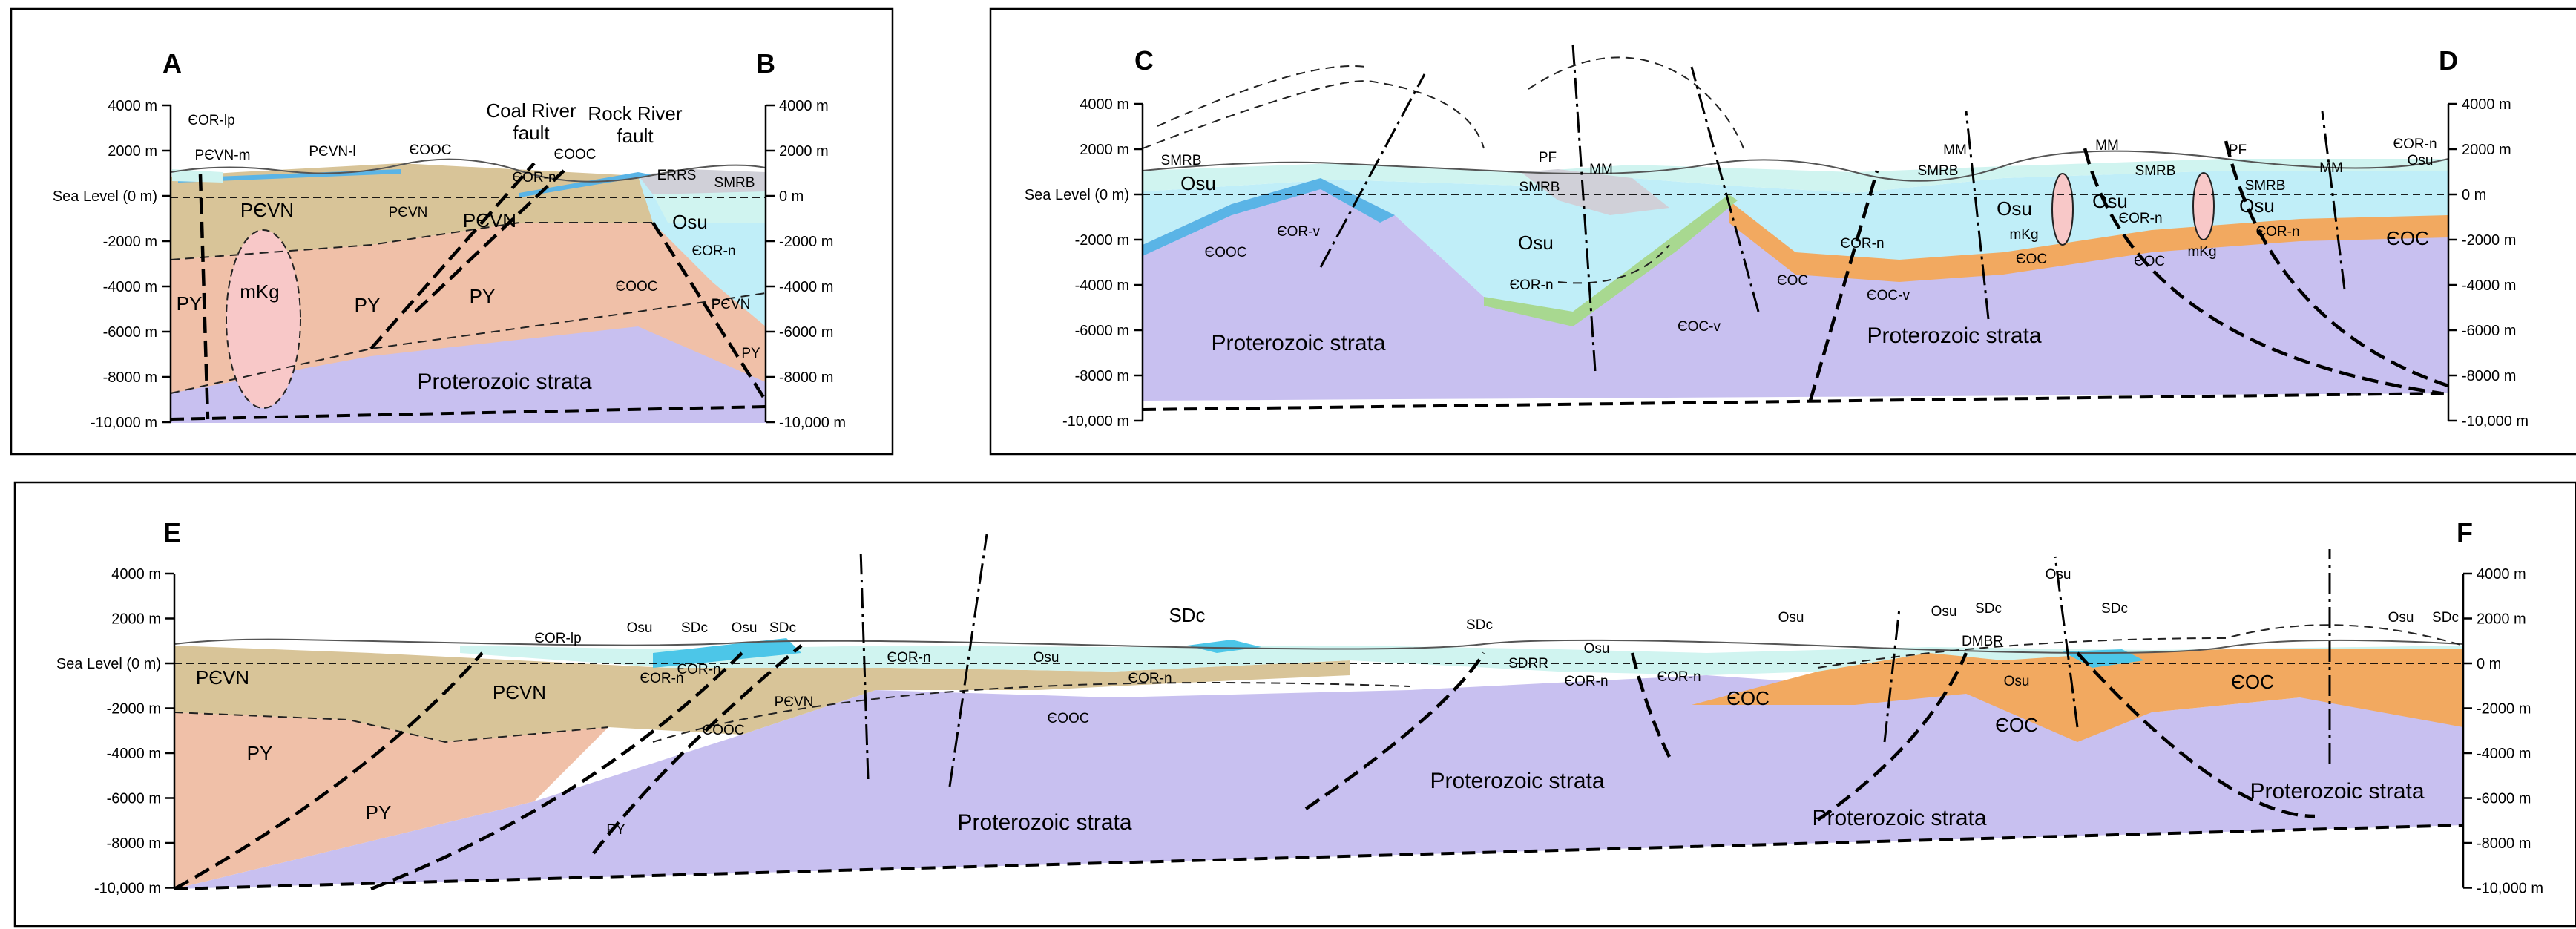 Image resolution: width=2576 pixels, height=929 pixels. Describe the element at coordinates (1938, 171) in the screenshot. I see `cd-label-smrb3: SMRB` at that location.